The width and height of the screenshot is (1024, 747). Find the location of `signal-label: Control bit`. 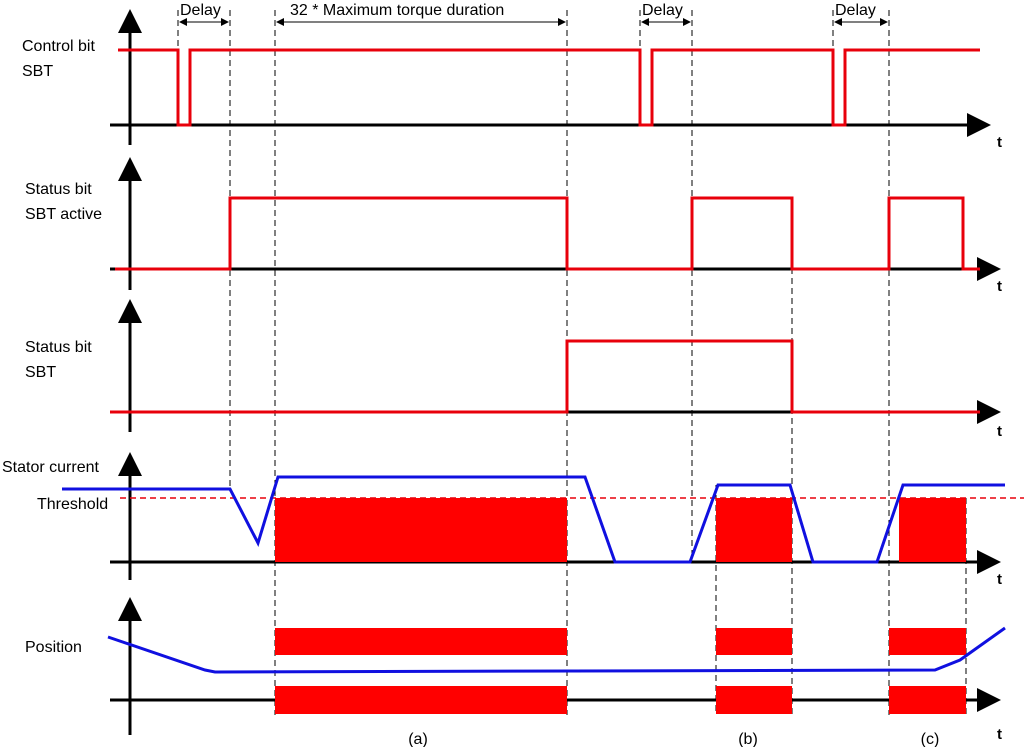

signal-label: Control bit is located at coordinates (58, 46).